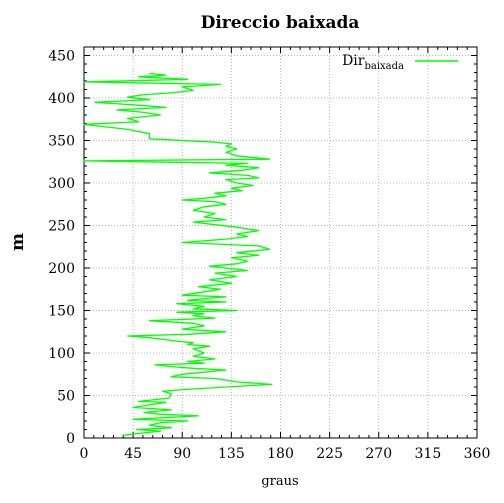  What do you see at coordinates (378, 454) in the screenshot?
I see `x-tick-label: 270` at bounding box center [378, 454].